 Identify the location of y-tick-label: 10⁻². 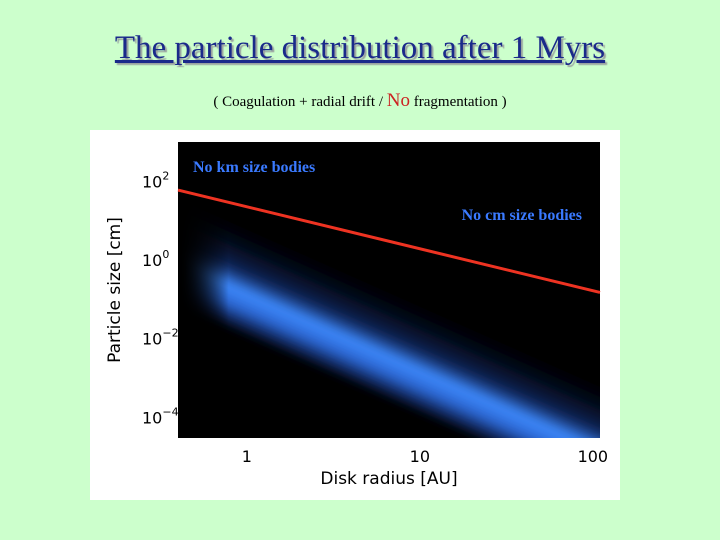
(160, 338).